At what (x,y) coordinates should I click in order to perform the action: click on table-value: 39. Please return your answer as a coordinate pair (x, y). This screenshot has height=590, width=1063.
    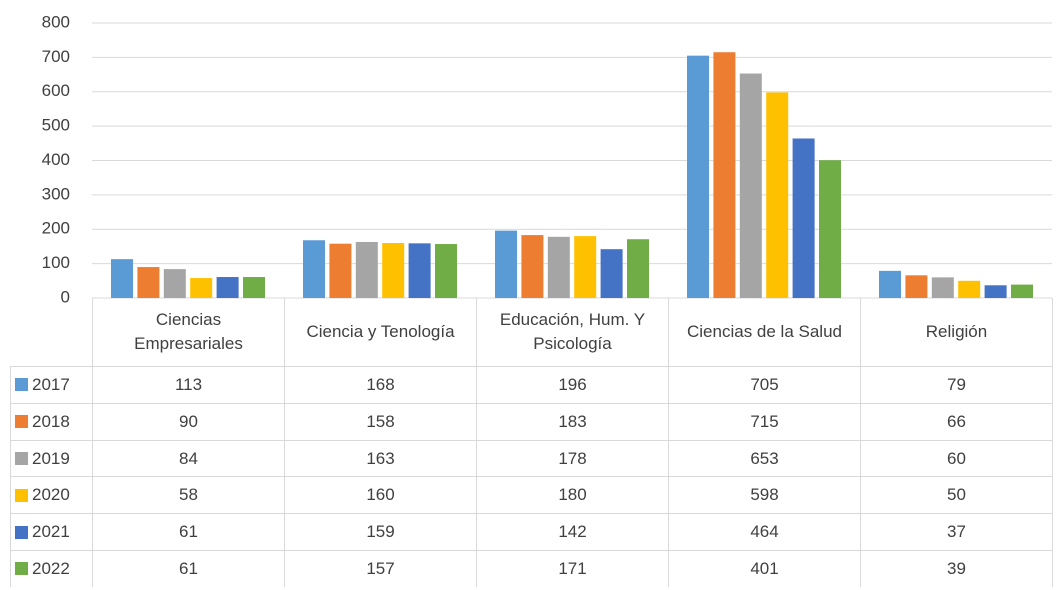
    Looking at the image, I should click on (956, 568).